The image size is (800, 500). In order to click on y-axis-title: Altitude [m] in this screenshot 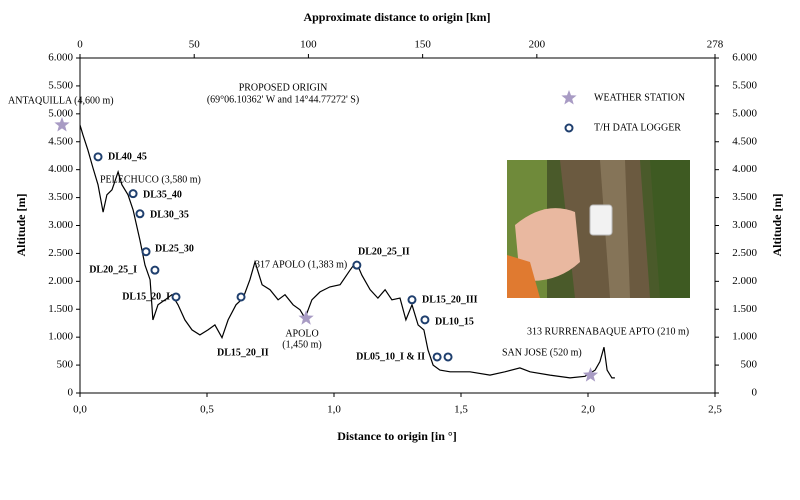, I will do `click(21, 225)`.